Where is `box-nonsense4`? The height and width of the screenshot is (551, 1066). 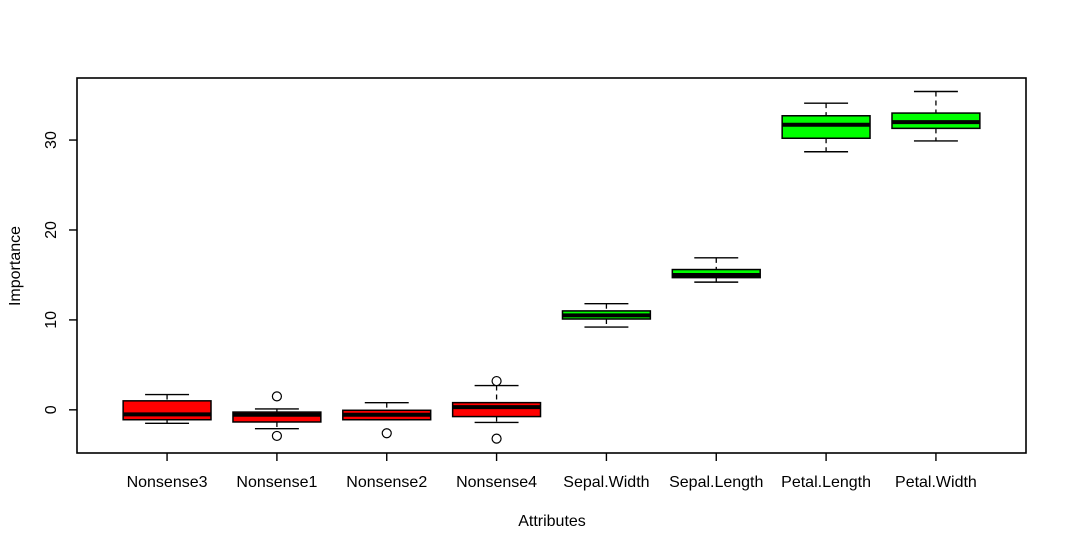 box-nonsense4 is located at coordinates (496, 409).